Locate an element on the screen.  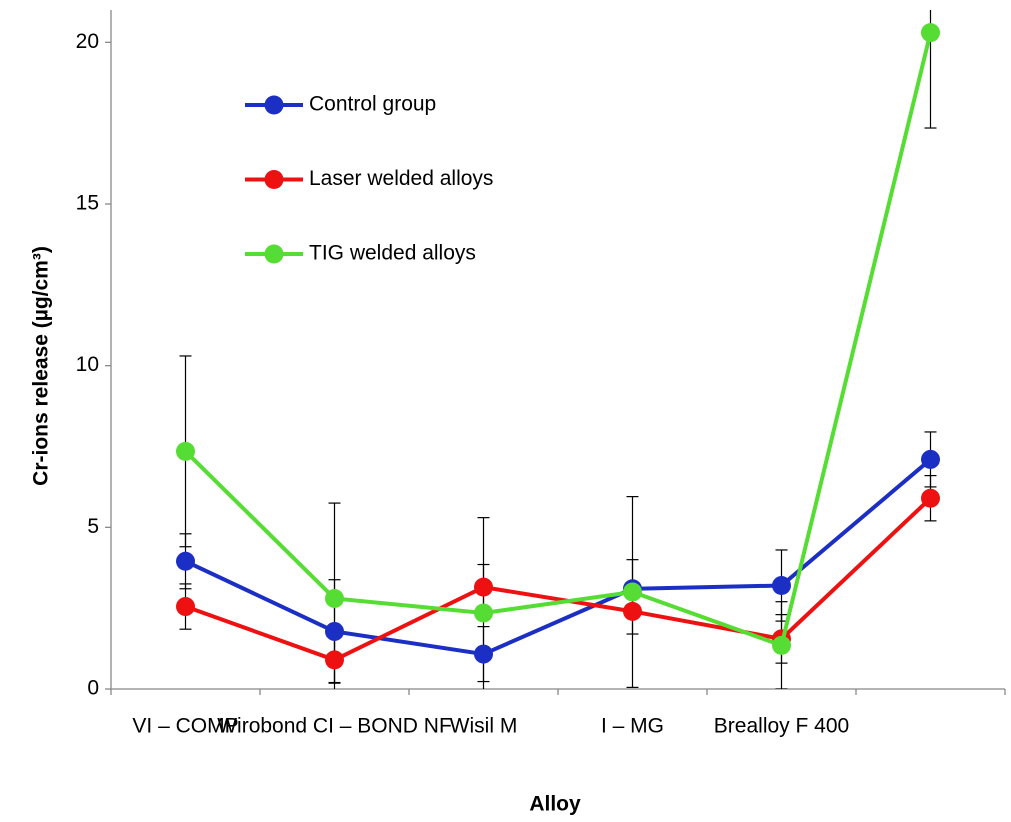
y-tick-label: 0 is located at coordinates (93, 688).